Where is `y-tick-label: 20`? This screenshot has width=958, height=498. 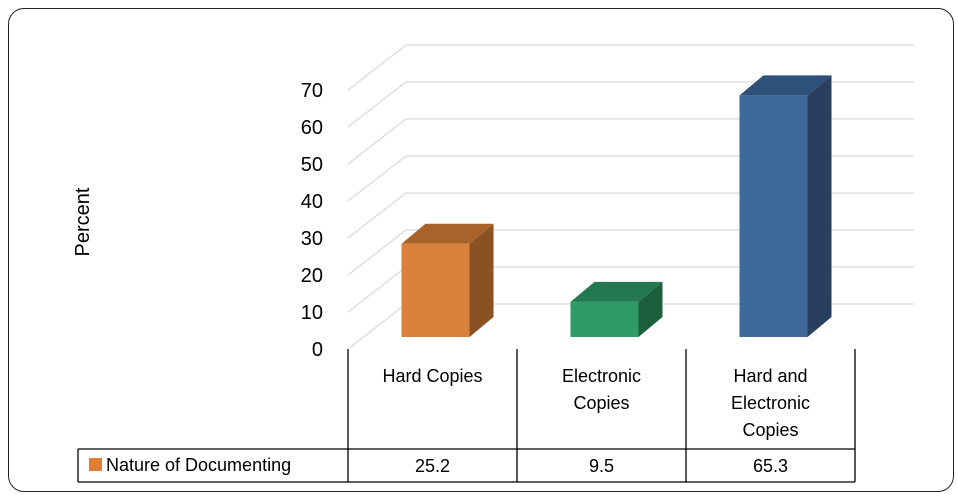
y-tick-label: 20 is located at coordinates (312, 276).